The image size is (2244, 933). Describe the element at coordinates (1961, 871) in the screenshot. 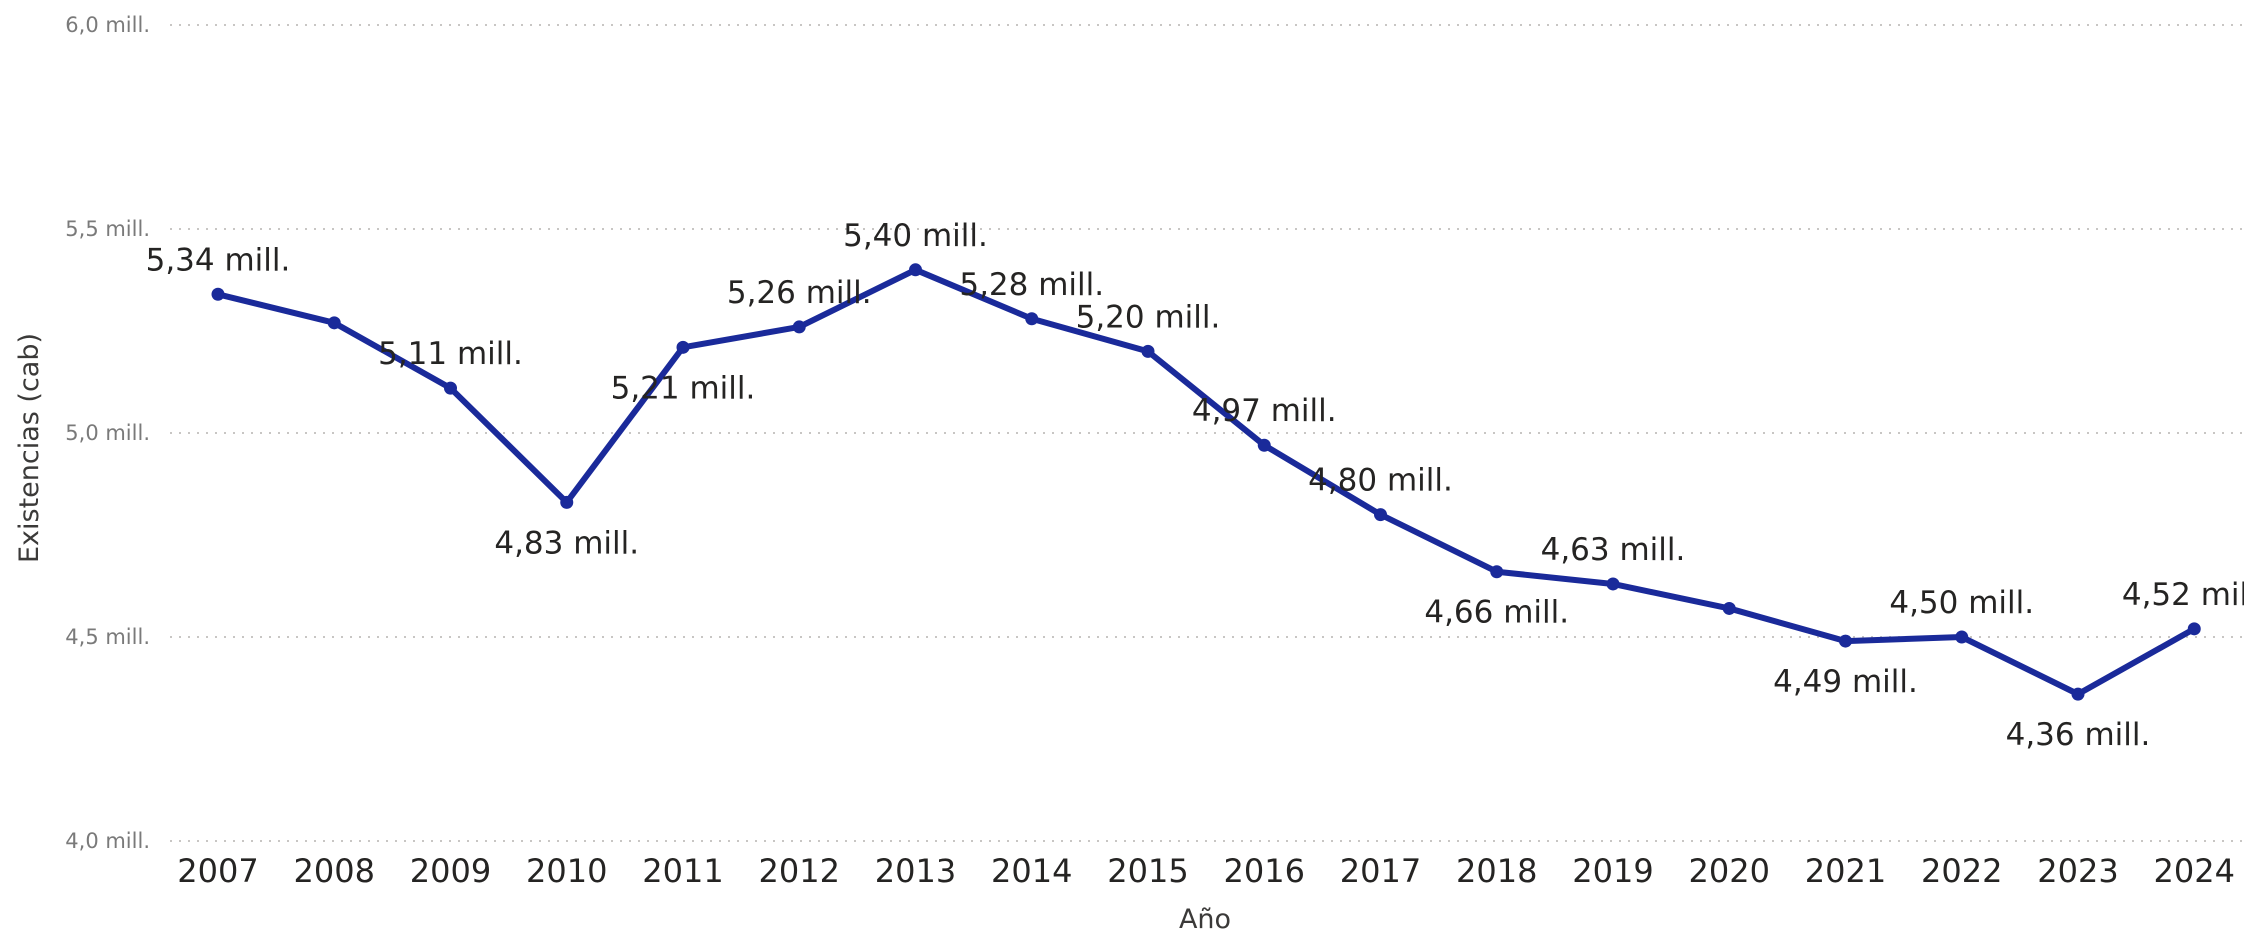

I see `x-tick-label: 2022` at that location.